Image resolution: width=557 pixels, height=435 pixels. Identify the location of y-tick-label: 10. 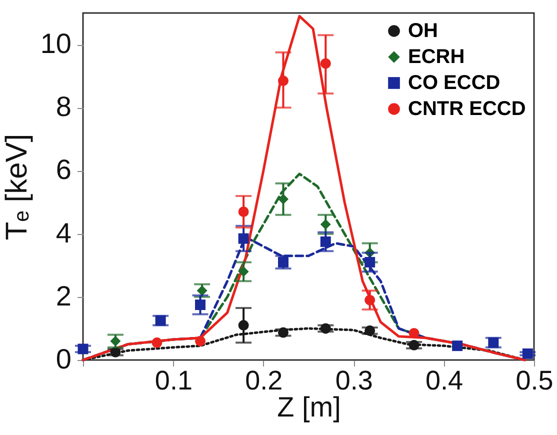
(56, 44).